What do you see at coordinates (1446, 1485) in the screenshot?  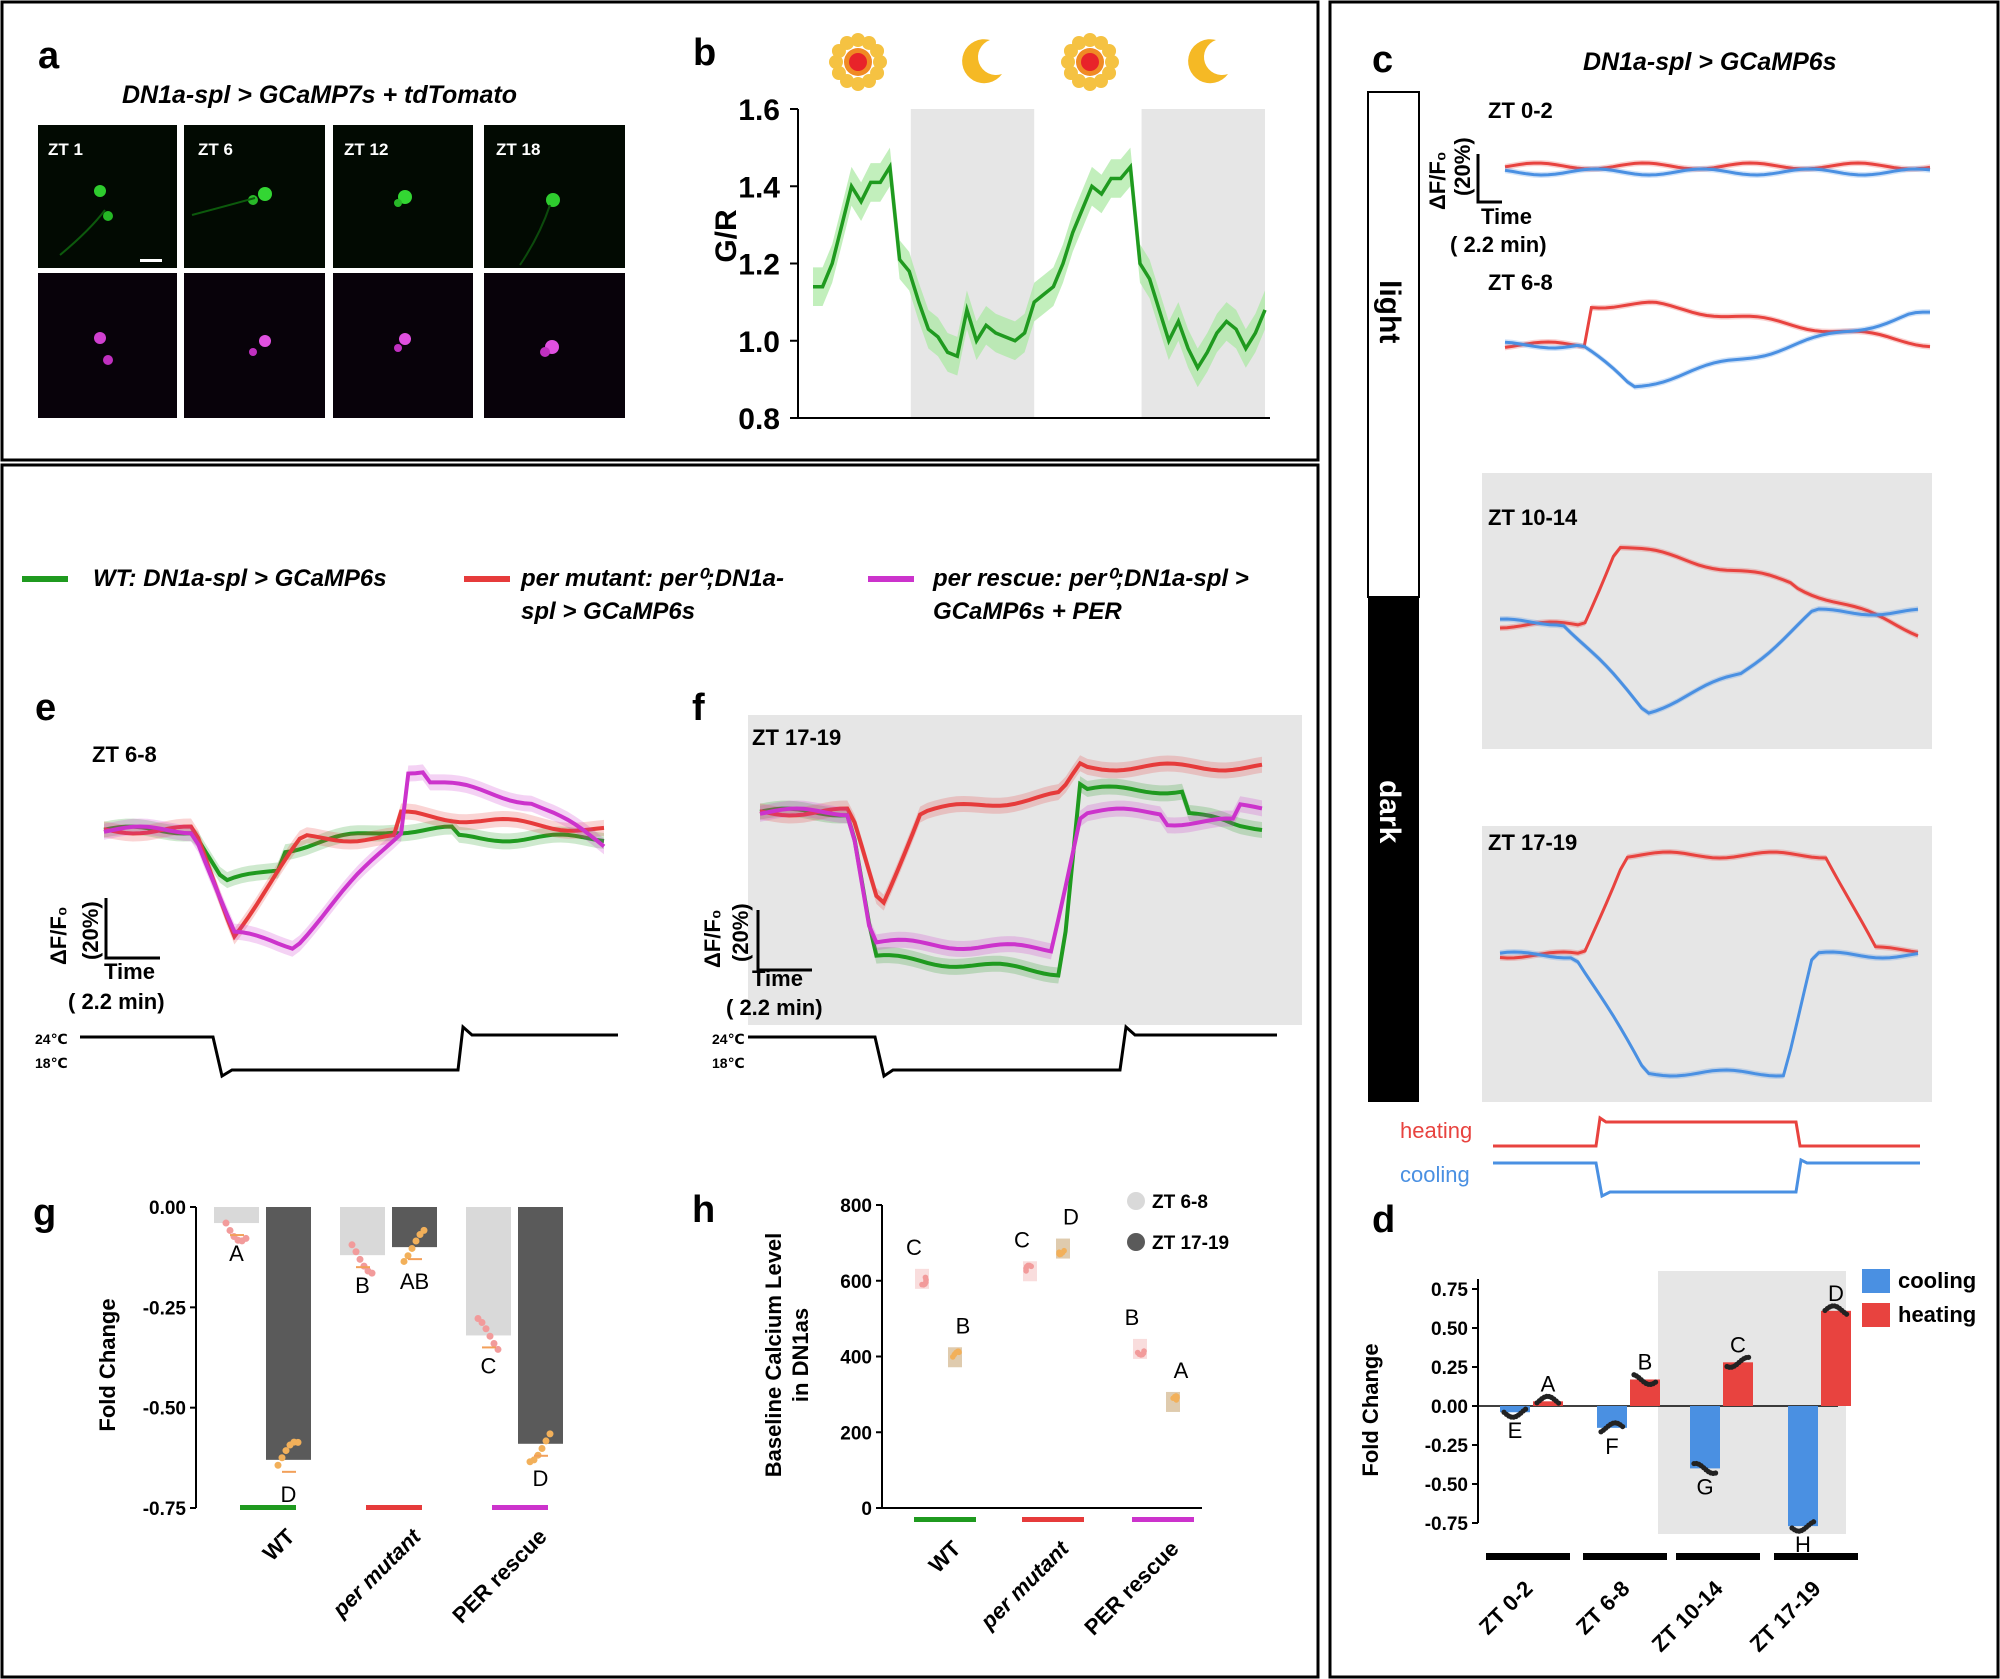 I see `y-tick-label: -0.50` at bounding box center [1446, 1485].